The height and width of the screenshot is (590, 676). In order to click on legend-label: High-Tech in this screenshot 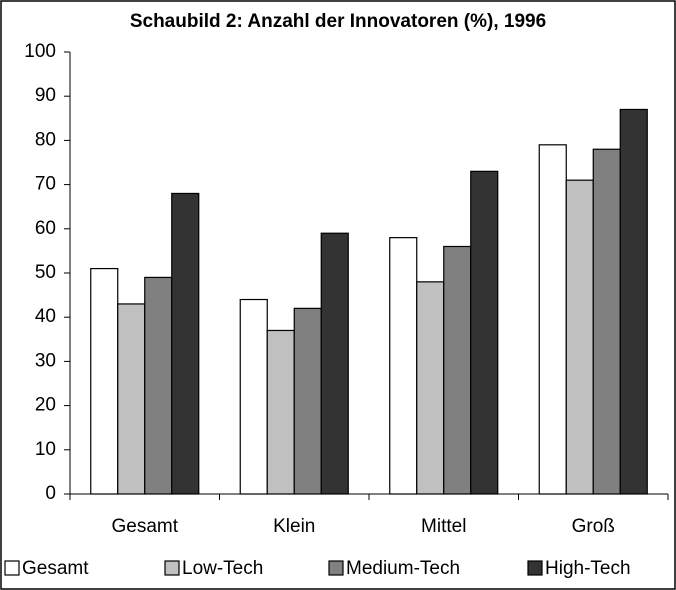, I will do `click(588, 568)`.